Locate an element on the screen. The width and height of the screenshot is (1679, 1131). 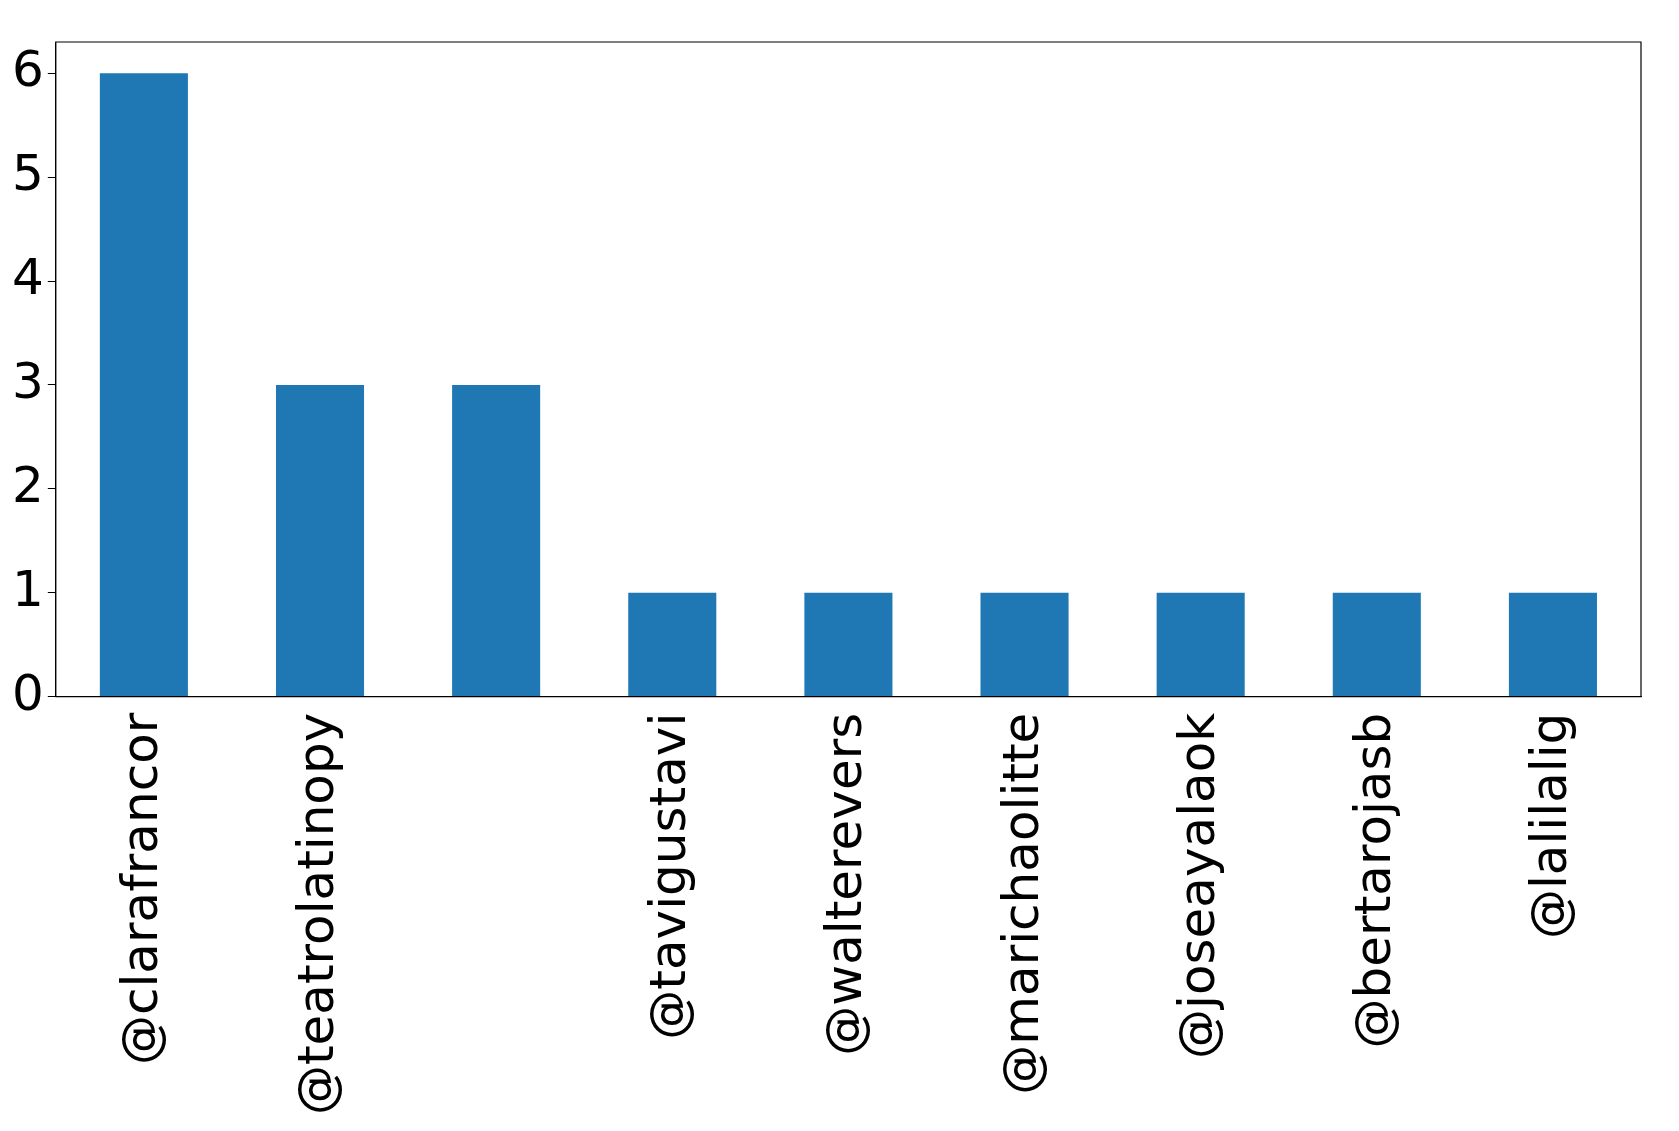
x-tick-label: @joseayalaok is located at coordinates (1196, 885).